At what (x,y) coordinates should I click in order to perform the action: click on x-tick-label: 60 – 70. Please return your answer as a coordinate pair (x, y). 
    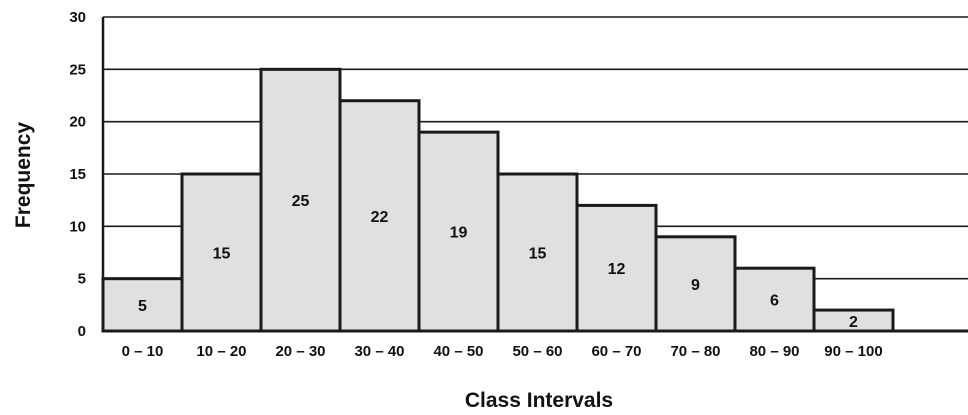
    Looking at the image, I should click on (616, 351).